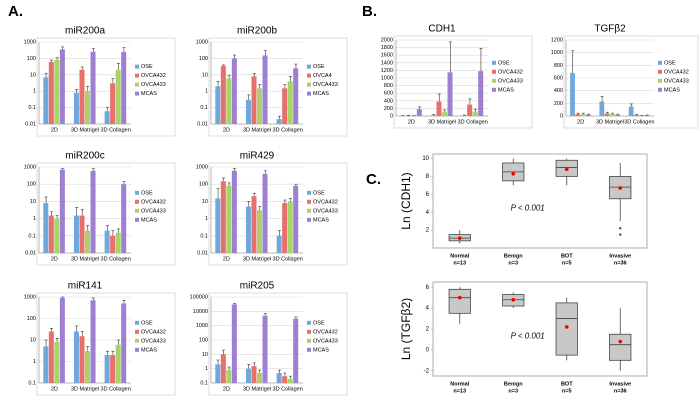  What do you see at coordinates (388, 94) in the screenshot?
I see `y-tick-label: 600` at bounding box center [388, 94].